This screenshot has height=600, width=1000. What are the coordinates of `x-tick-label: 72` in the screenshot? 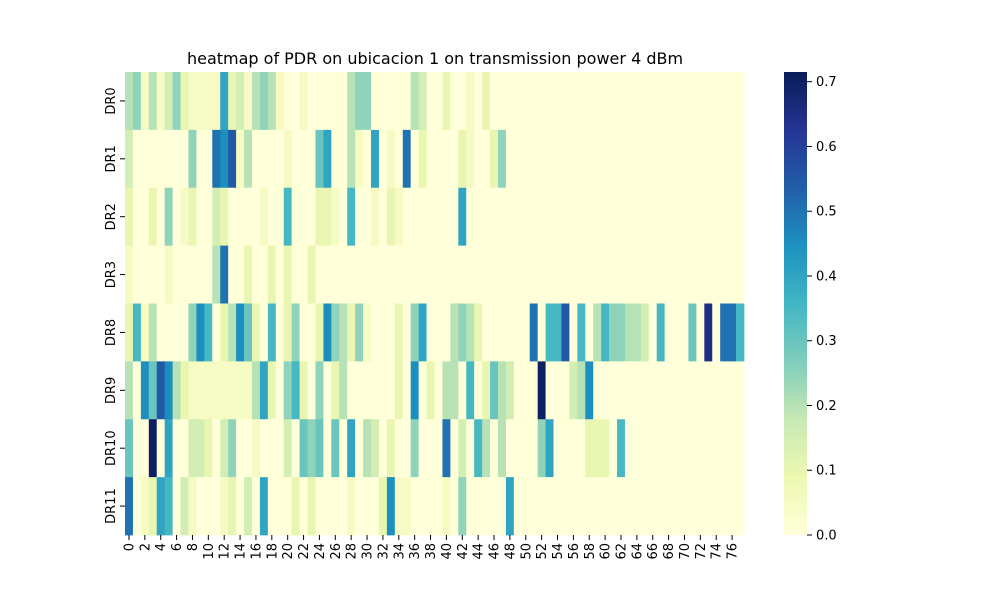 It's located at (701, 551).